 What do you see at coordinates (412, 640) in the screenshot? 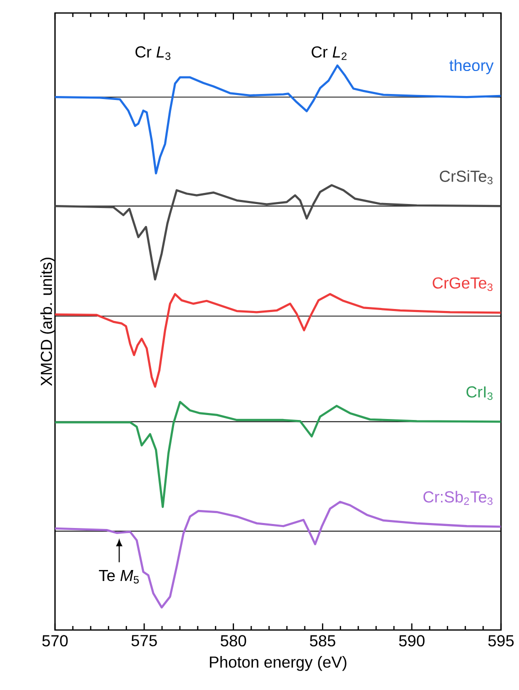
I see `x-tick-label: 590` at bounding box center [412, 640].